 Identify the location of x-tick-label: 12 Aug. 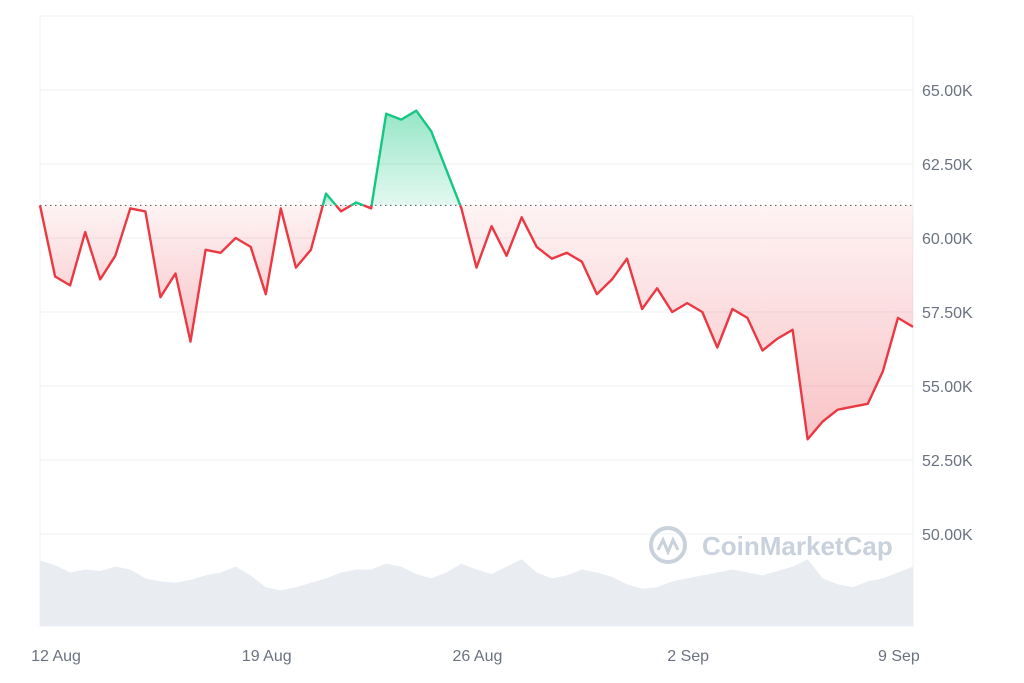
(56, 656).